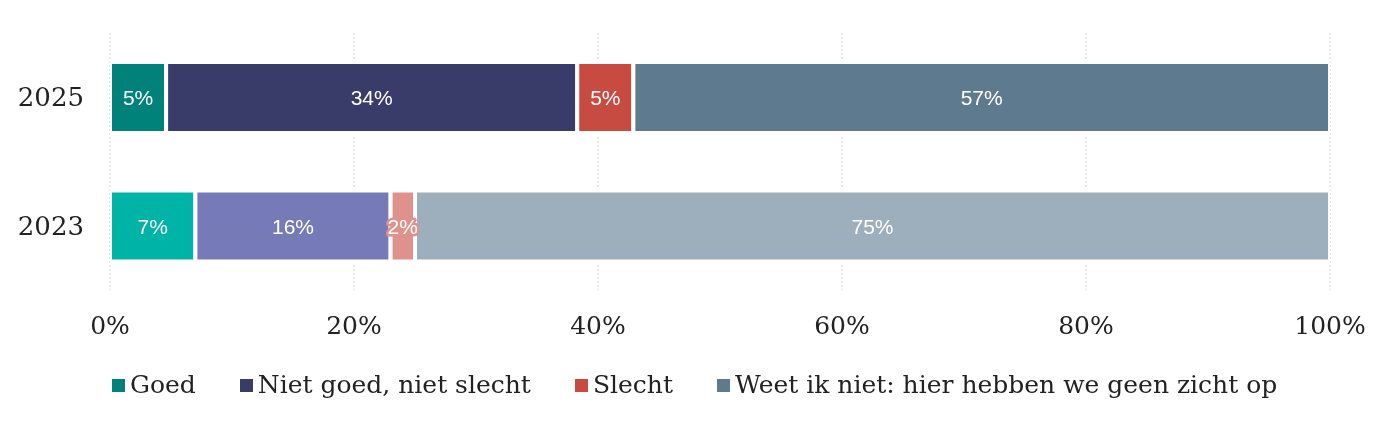 This screenshot has width=1400, height=427. Describe the element at coordinates (394, 385) in the screenshot. I see `legend-label: Niet goed, niet slecht` at that location.